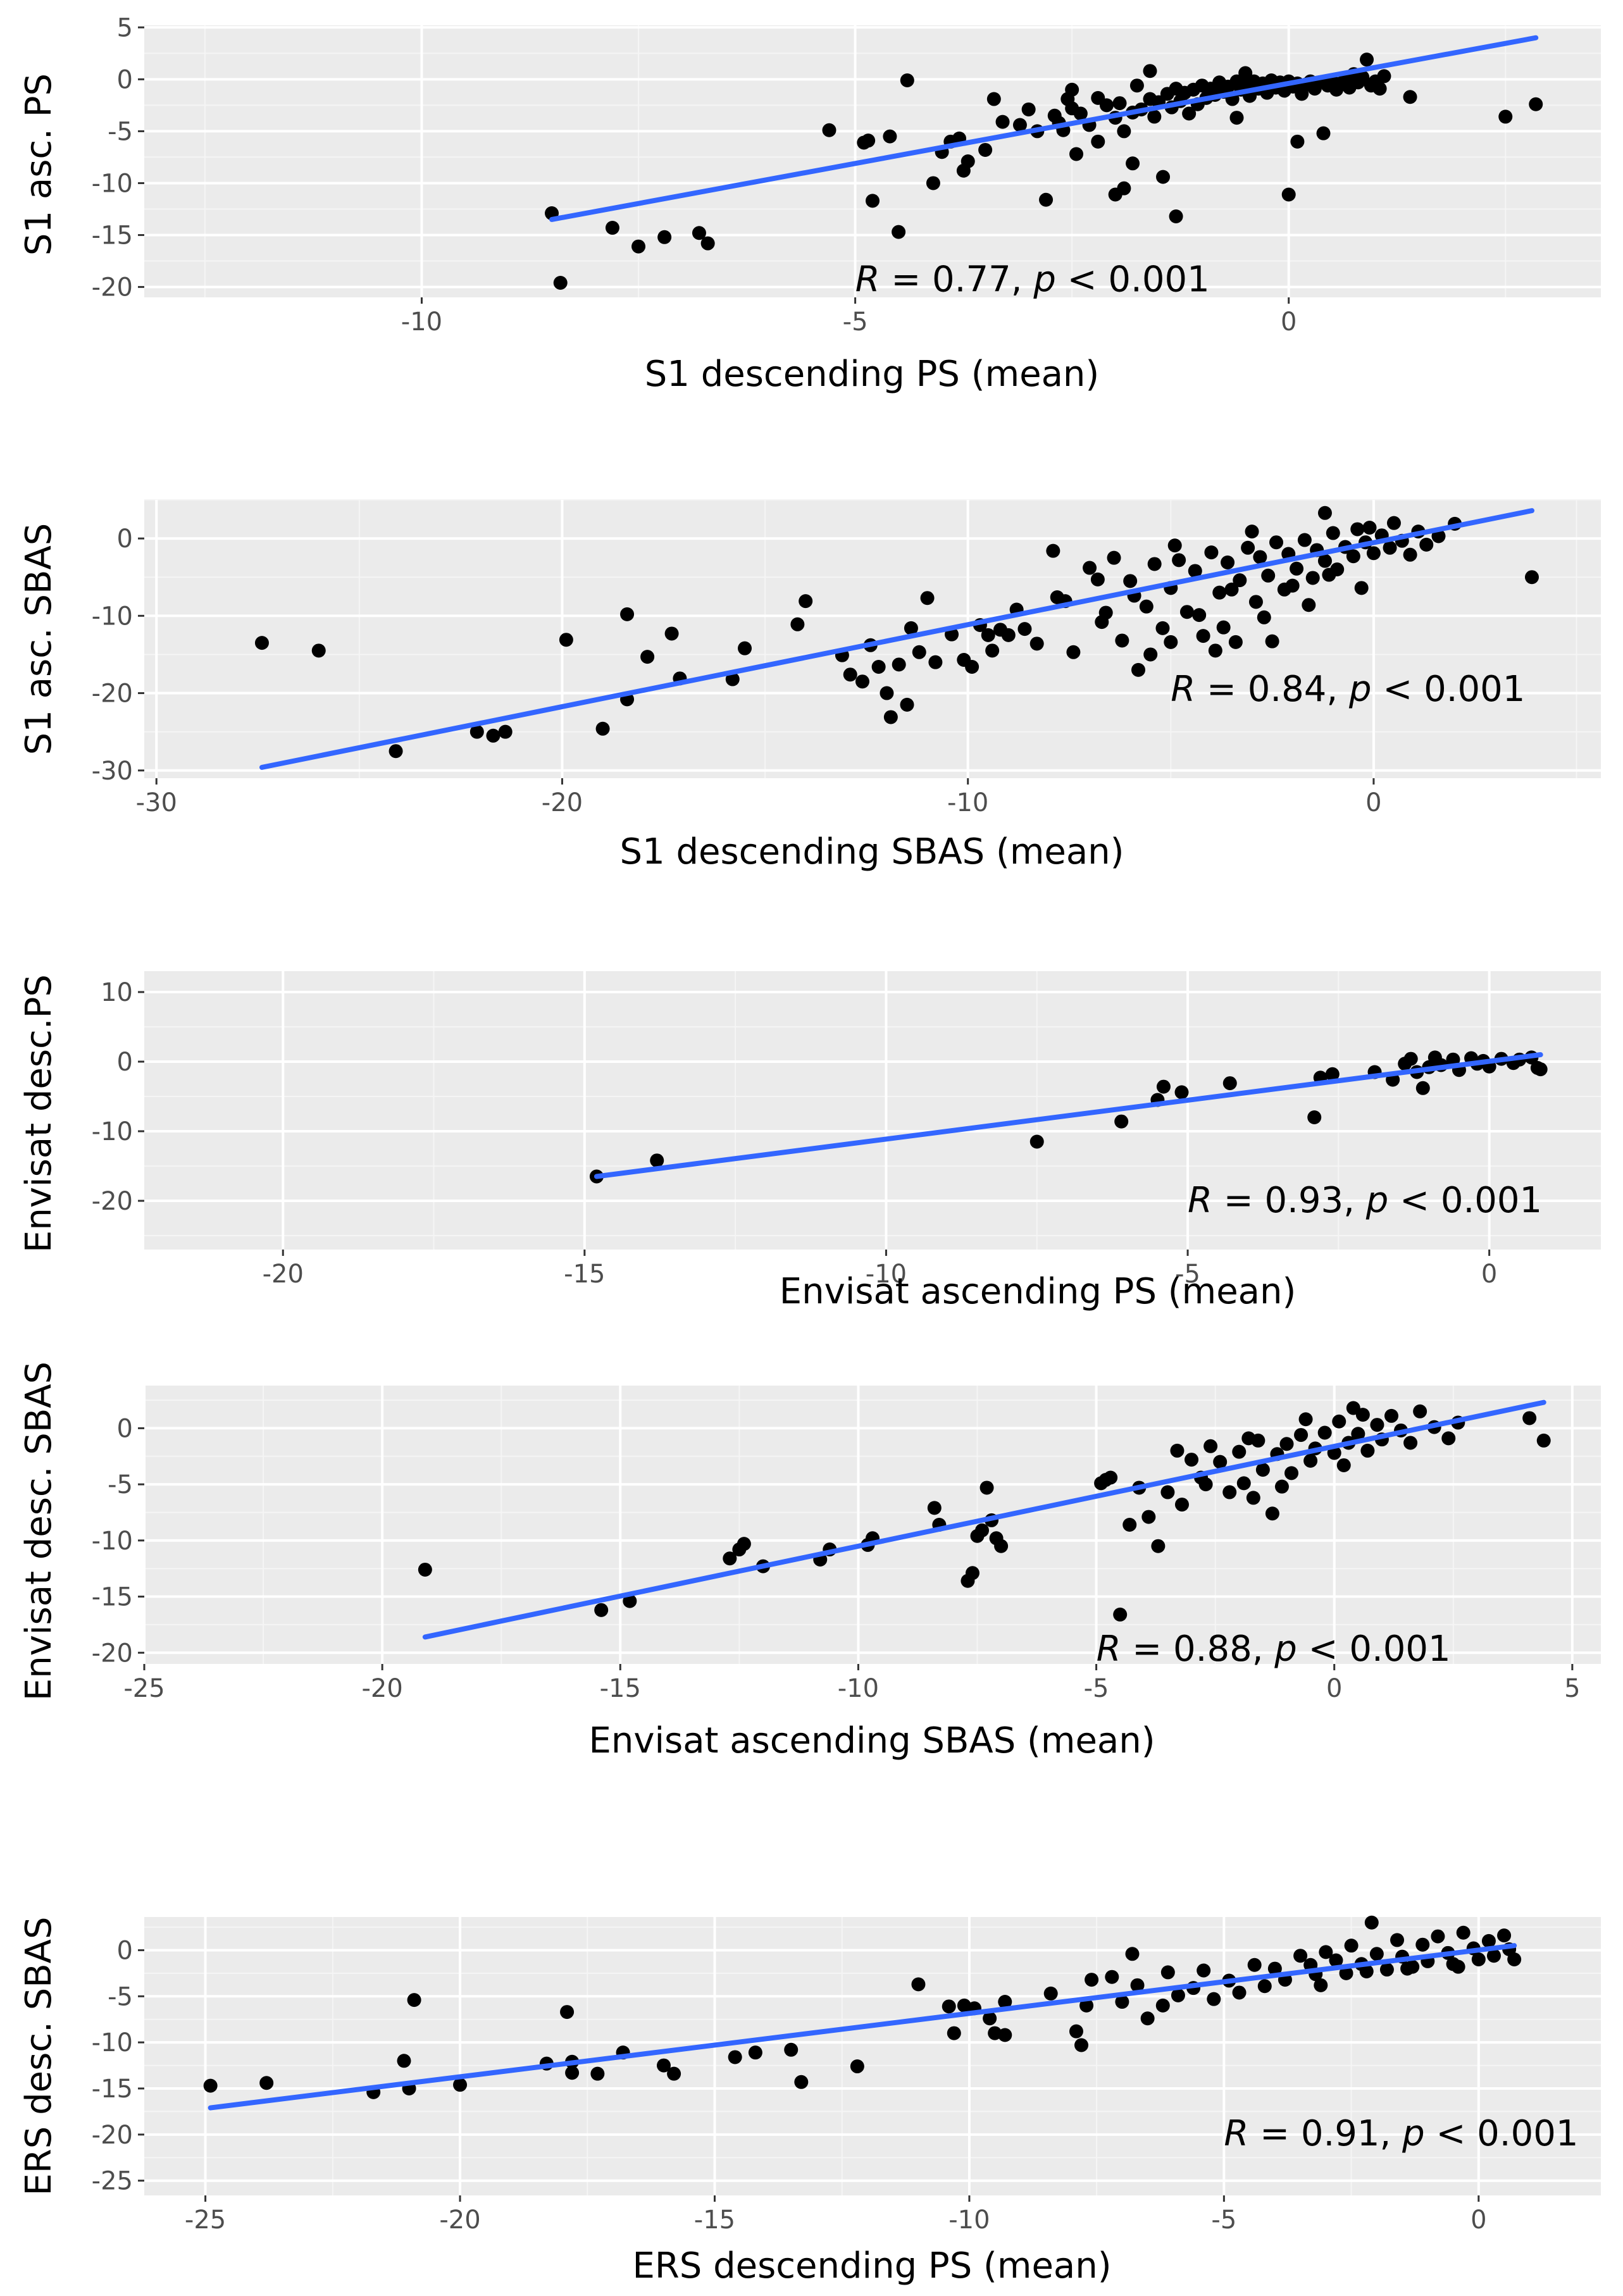  I want to click on x-tick-label: -30, so click(156, 802).